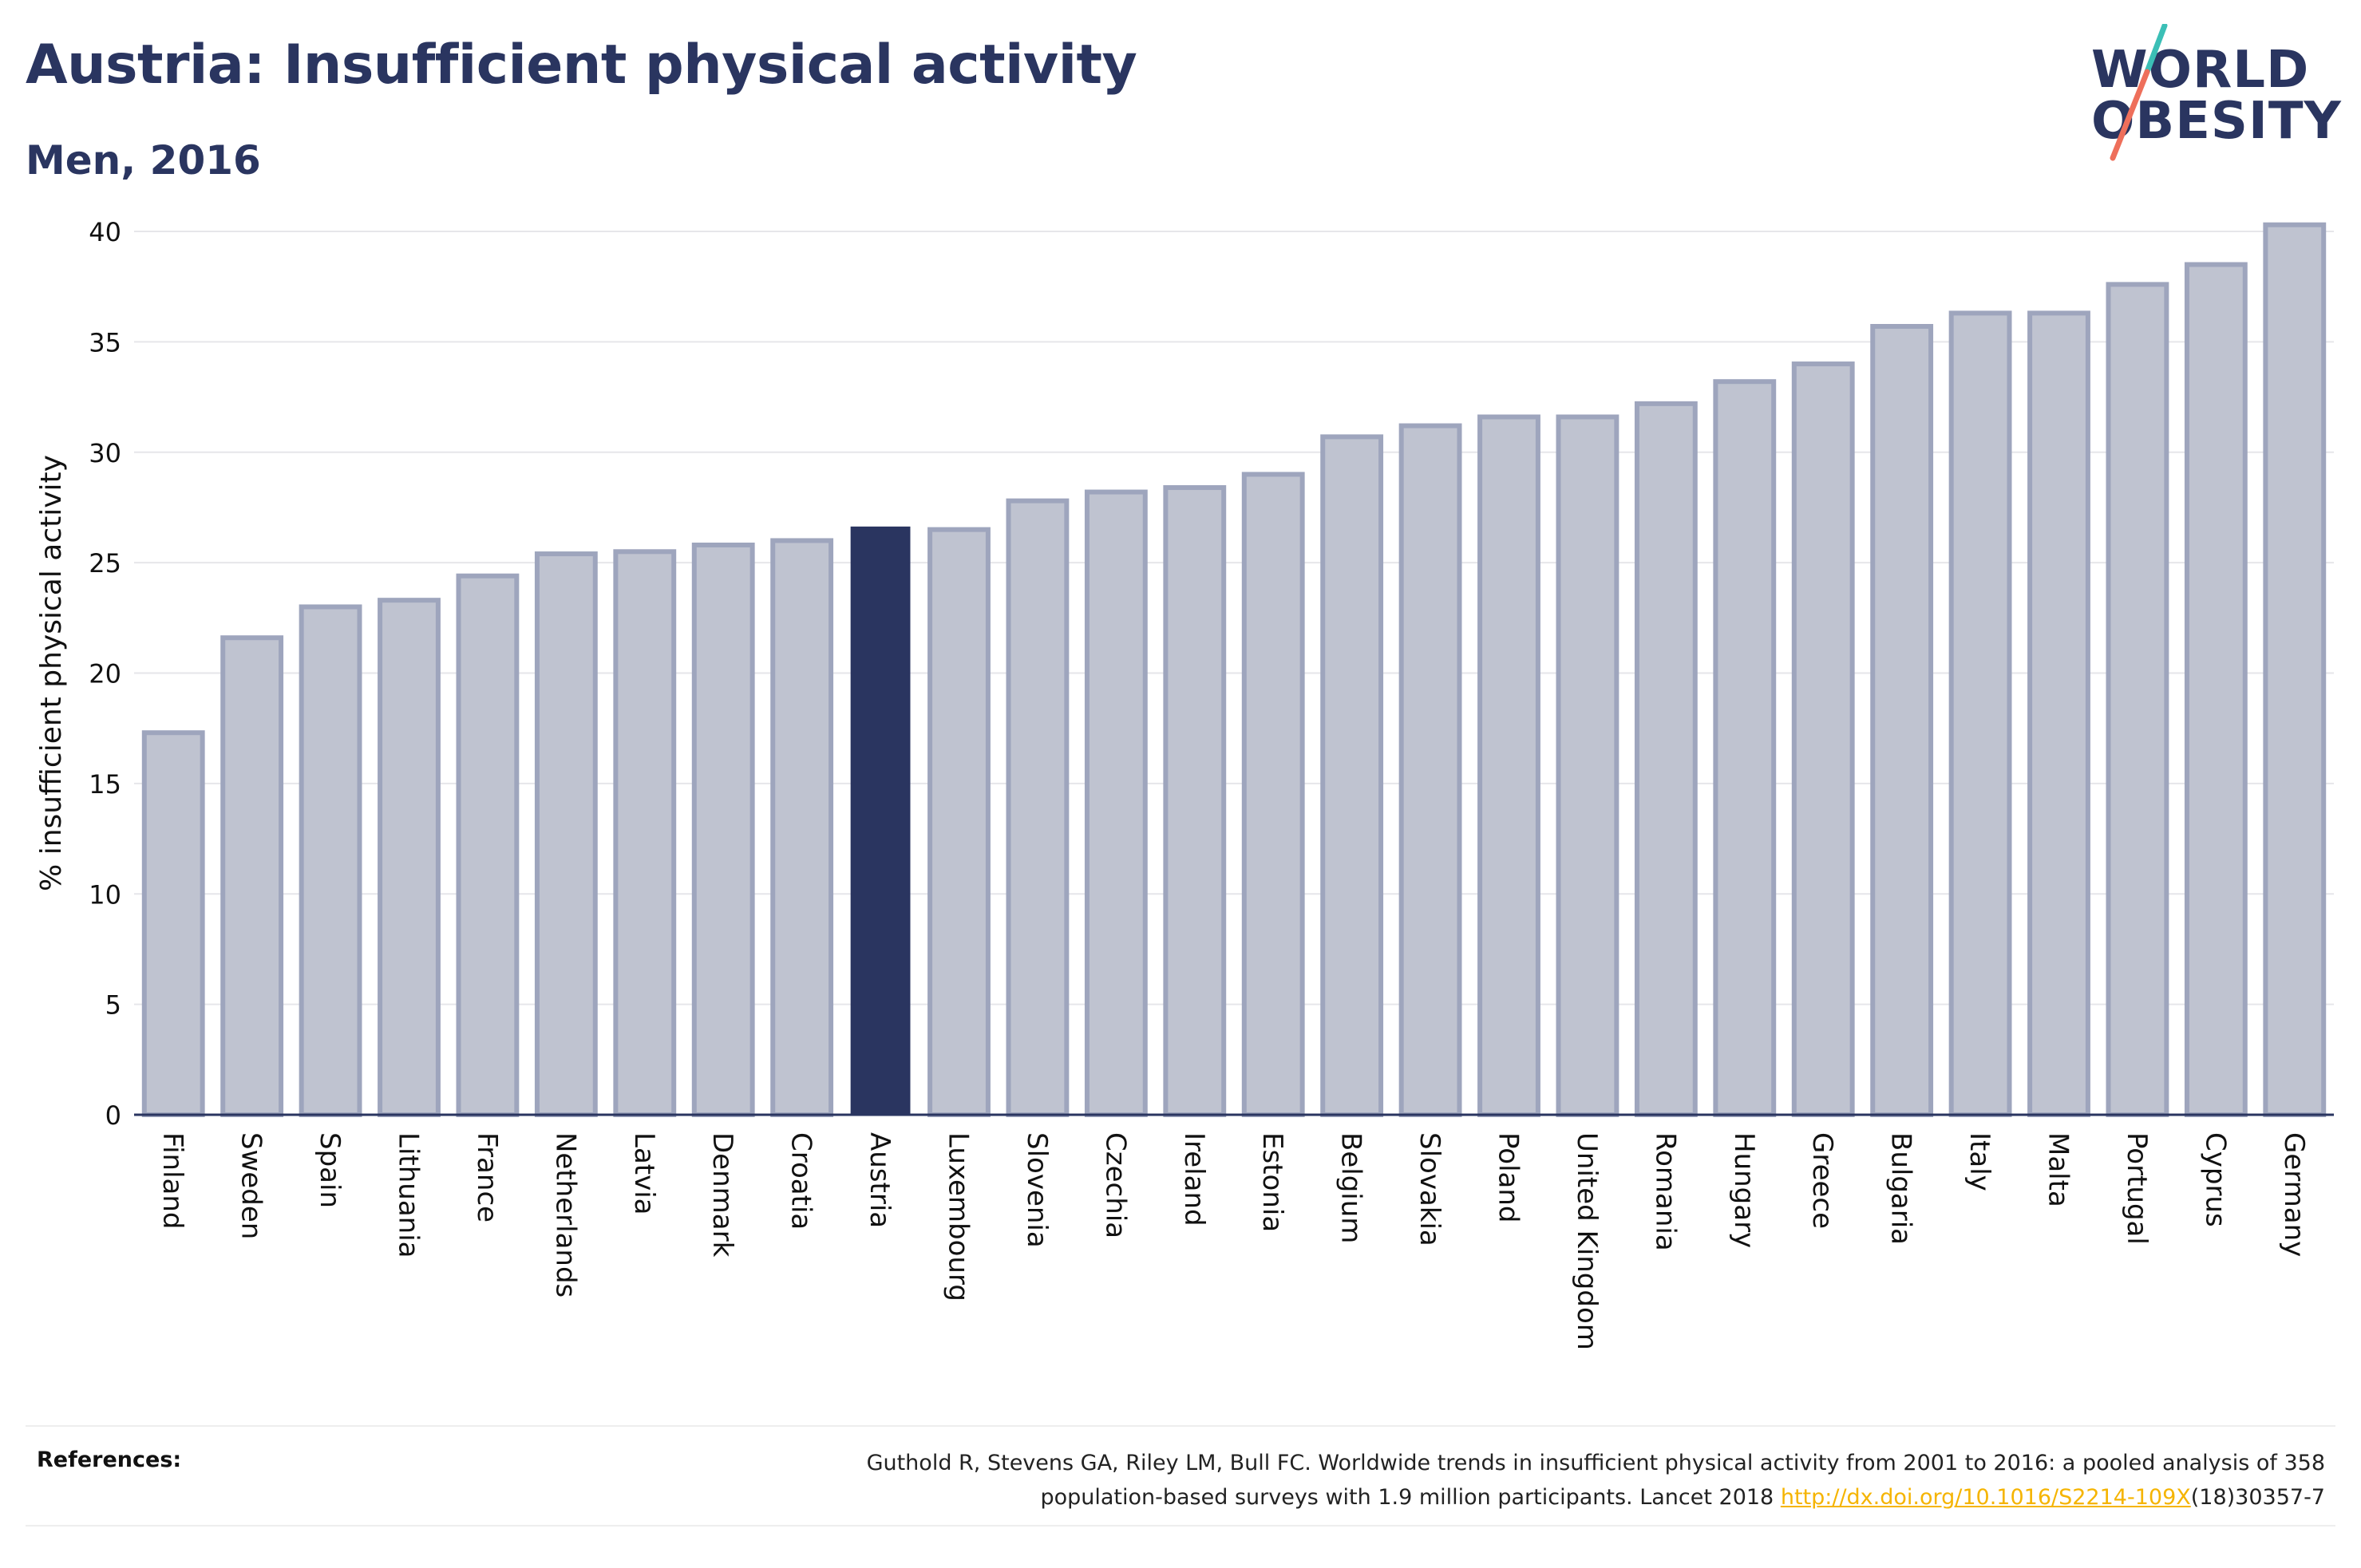 The image size is (2361, 1568). I want to click on x-tick-label: Belgium, so click(1351, 1187).